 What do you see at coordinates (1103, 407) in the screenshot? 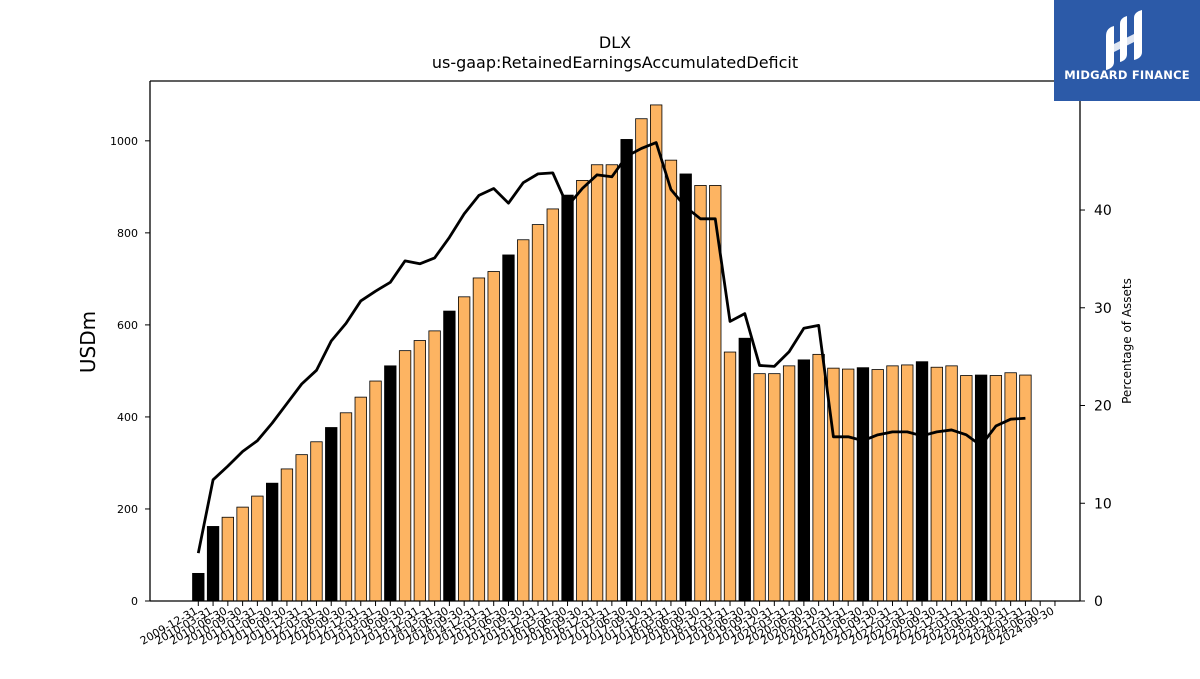
I see `y2-tick-label: 20` at bounding box center [1103, 407].